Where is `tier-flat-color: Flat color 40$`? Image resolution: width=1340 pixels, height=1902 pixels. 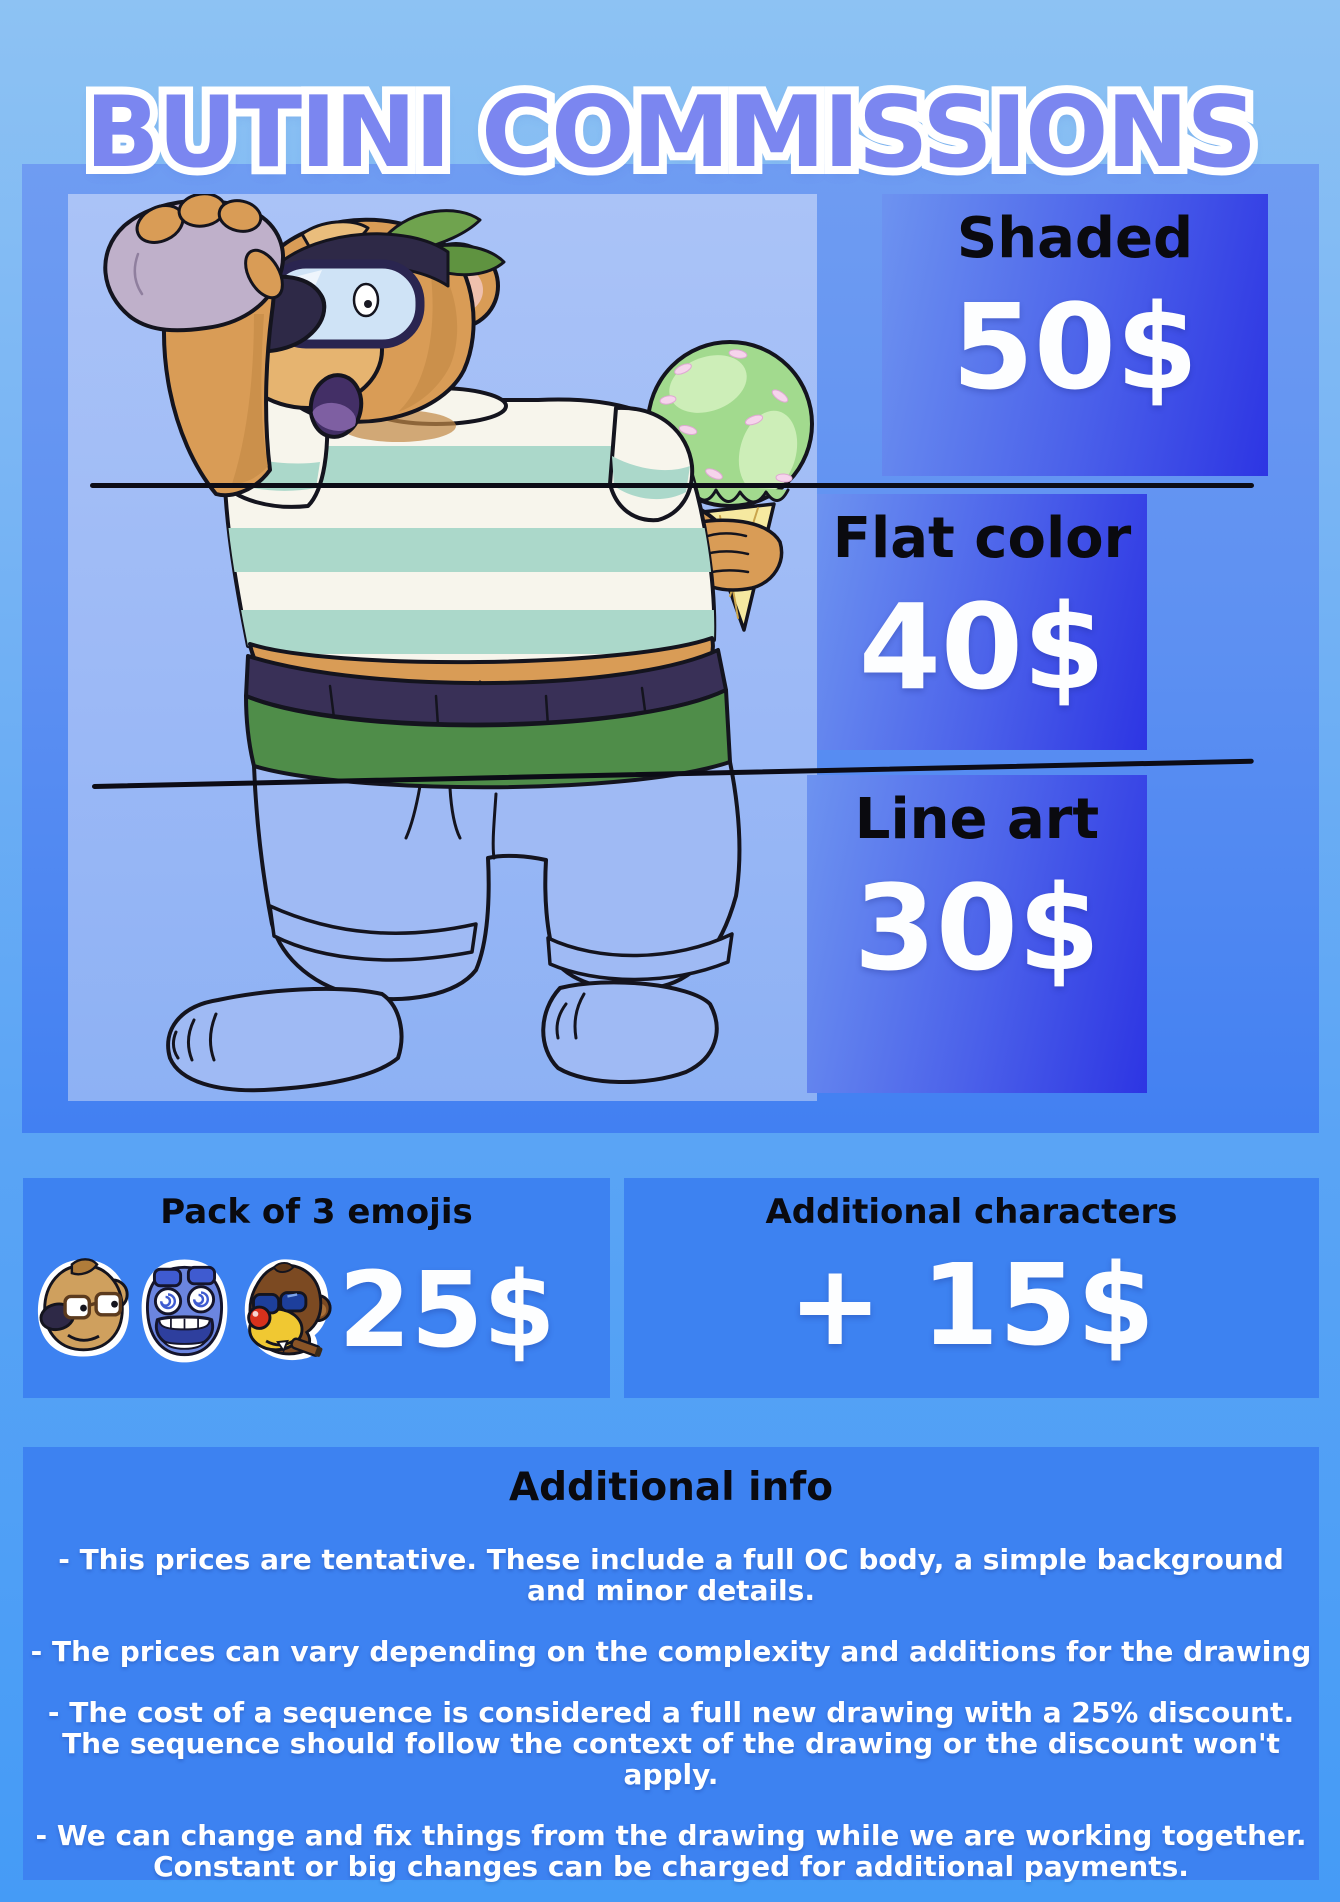
tier-flat-color: Flat color 40$ is located at coordinates (982, 622).